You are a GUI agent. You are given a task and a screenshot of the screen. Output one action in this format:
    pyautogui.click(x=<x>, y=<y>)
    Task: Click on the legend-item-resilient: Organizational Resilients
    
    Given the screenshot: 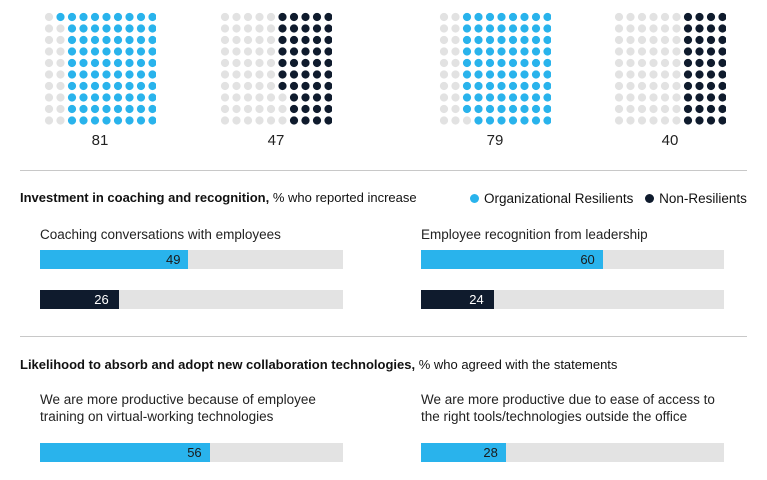 What is the action you would take?
    pyautogui.click(x=551, y=198)
    